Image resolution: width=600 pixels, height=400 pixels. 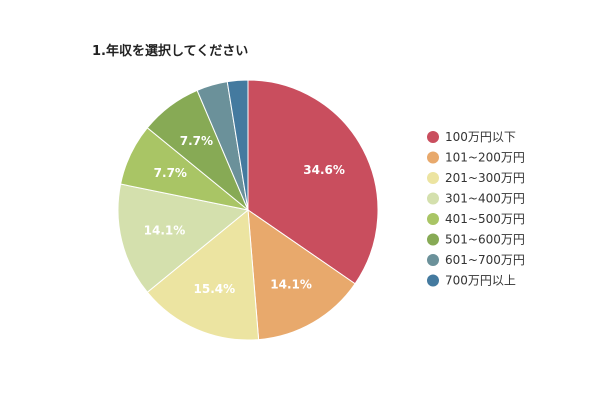 What do you see at coordinates (485, 260) in the screenshot?
I see `legend-label: 601~700万円` at bounding box center [485, 260].